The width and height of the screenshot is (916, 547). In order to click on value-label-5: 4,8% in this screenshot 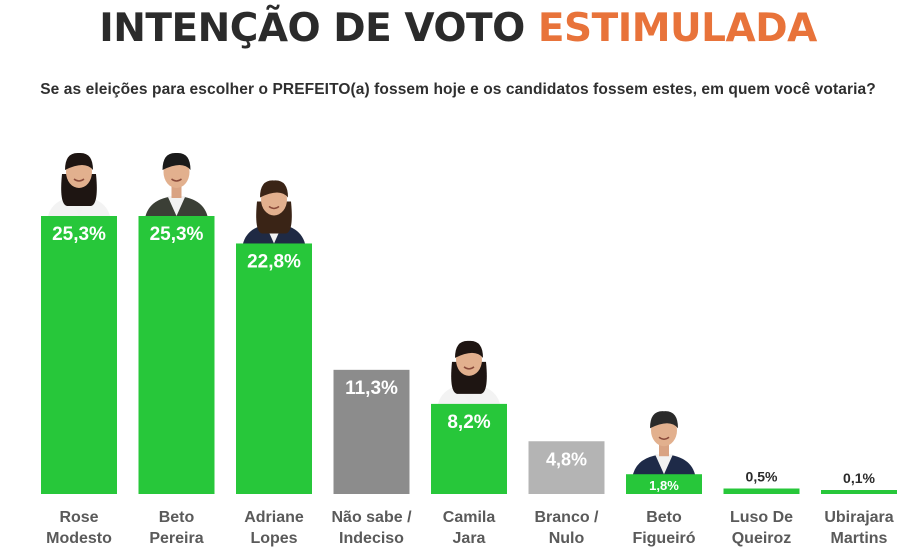, I will do `click(566, 459)`.